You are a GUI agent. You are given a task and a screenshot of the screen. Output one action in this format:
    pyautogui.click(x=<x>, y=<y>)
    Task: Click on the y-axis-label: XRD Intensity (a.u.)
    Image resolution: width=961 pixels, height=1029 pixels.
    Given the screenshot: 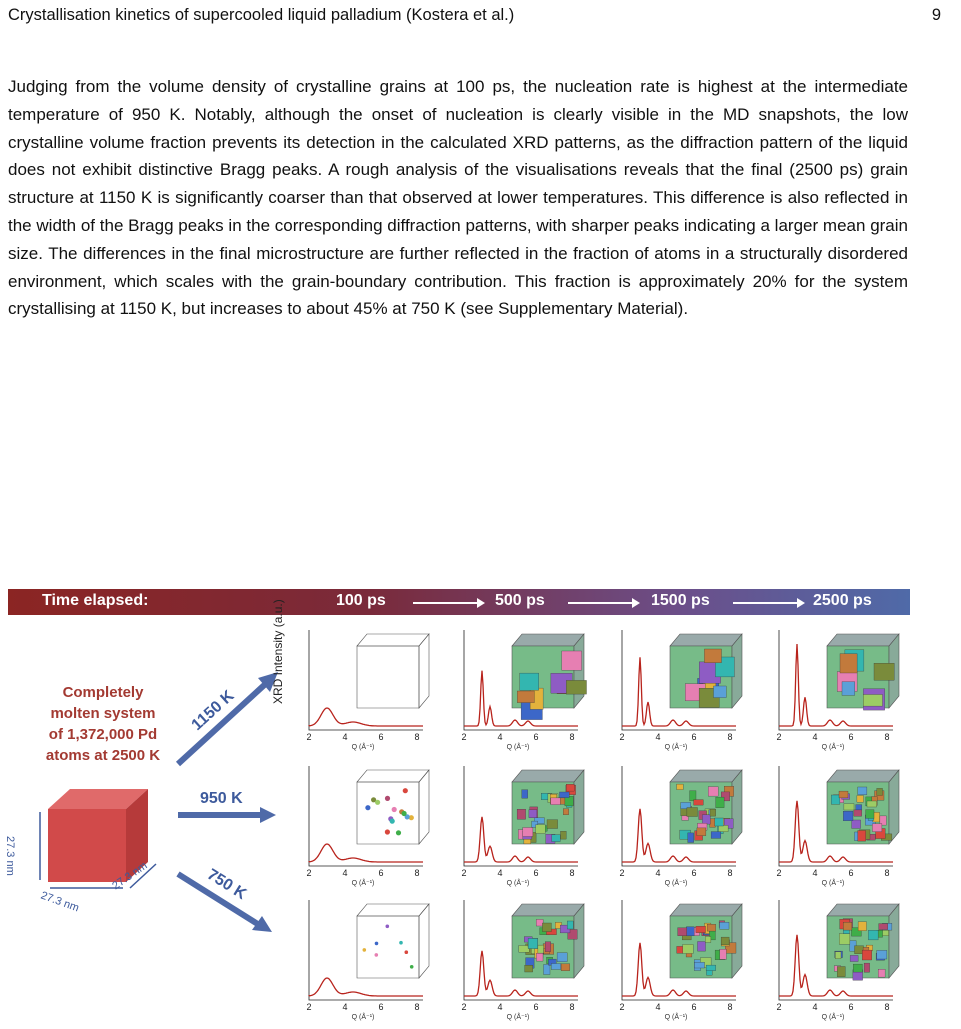 What is the action you would take?
    pyautogui.click(x=278, y=651)
    